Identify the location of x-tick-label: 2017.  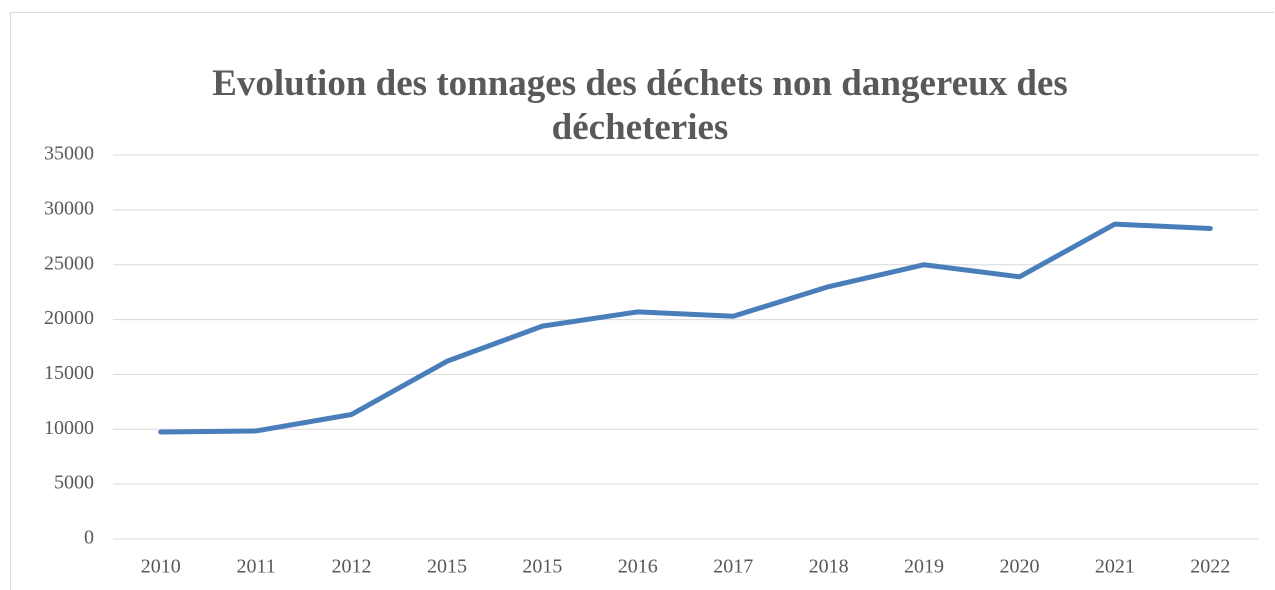
(733, 567).